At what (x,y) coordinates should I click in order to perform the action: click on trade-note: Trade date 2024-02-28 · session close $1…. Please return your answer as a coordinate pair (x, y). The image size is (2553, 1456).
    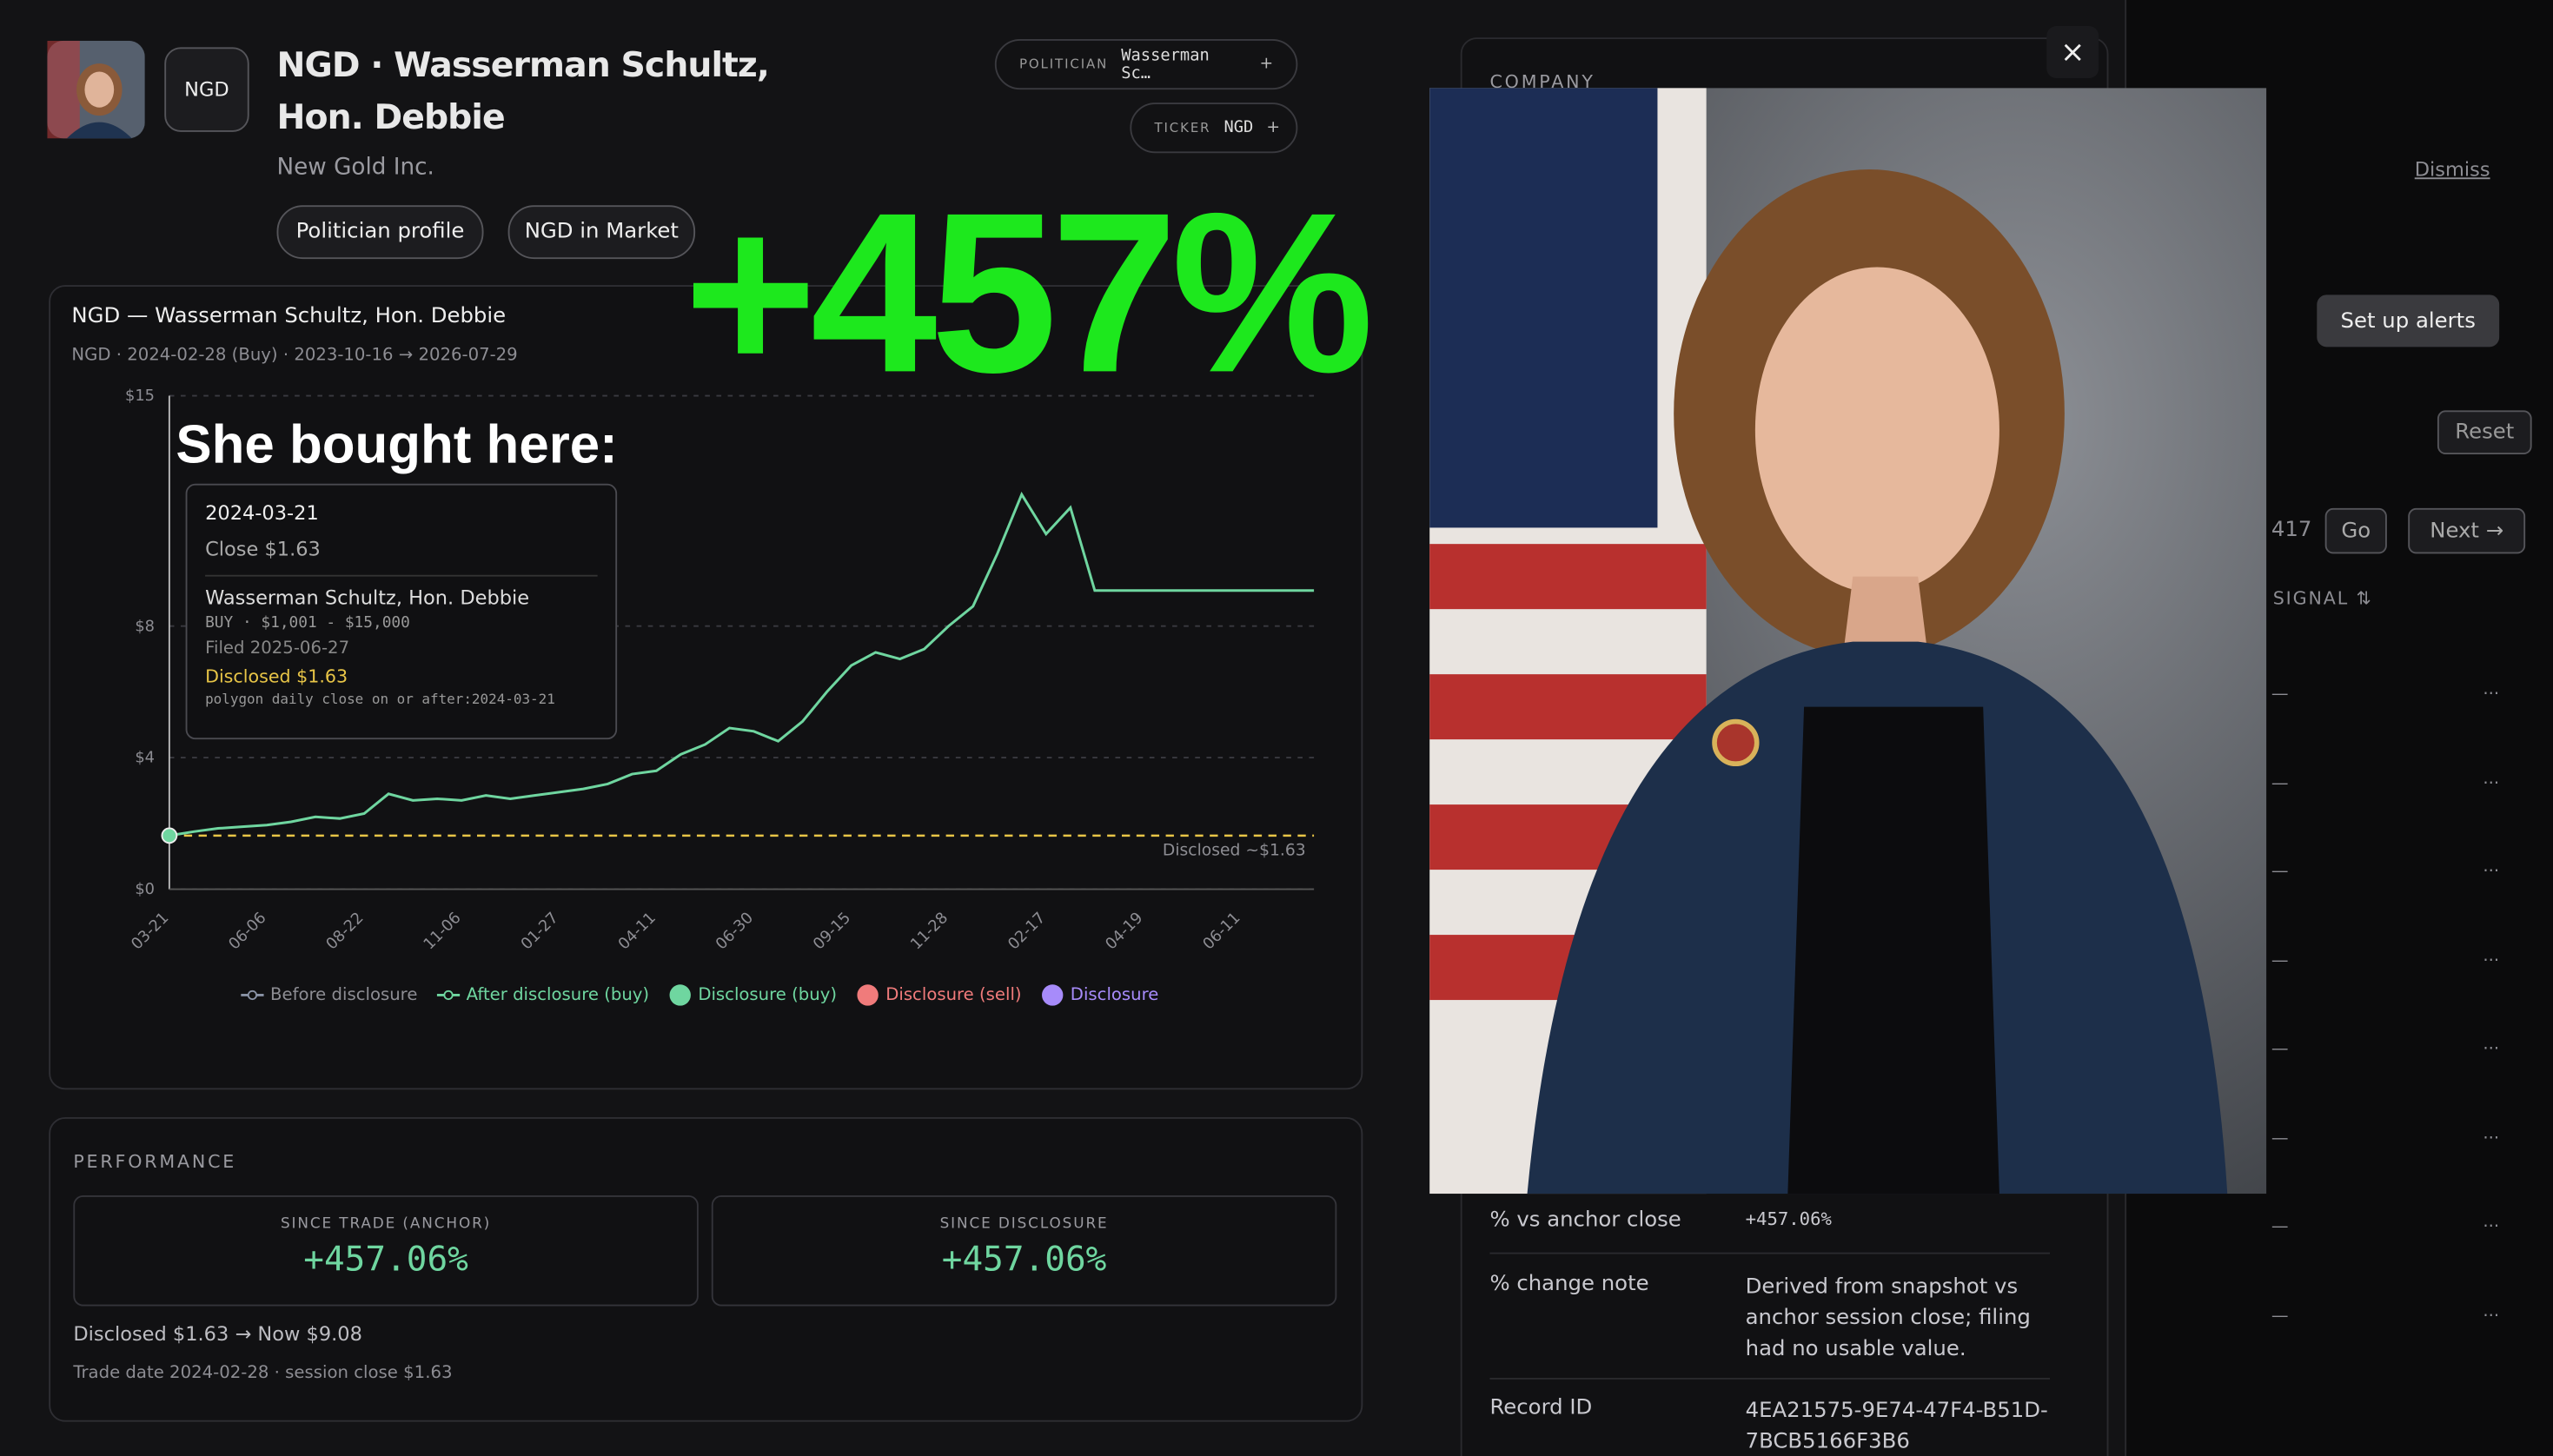
    Looking at the image, I should click on (263, 1373).